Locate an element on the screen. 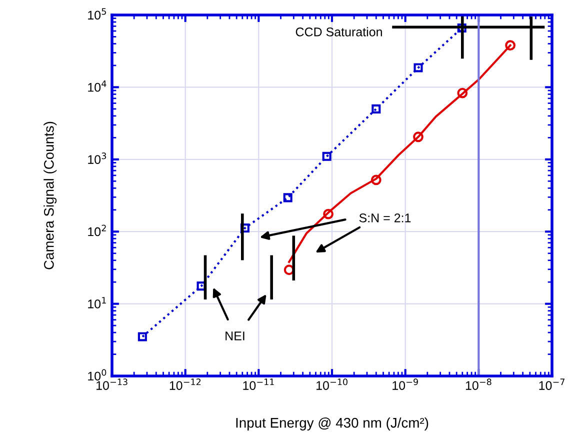 This screenshot has width=571, height=439. y-tick-label: 10$^{2}$ is located at coordinates (97, 230).